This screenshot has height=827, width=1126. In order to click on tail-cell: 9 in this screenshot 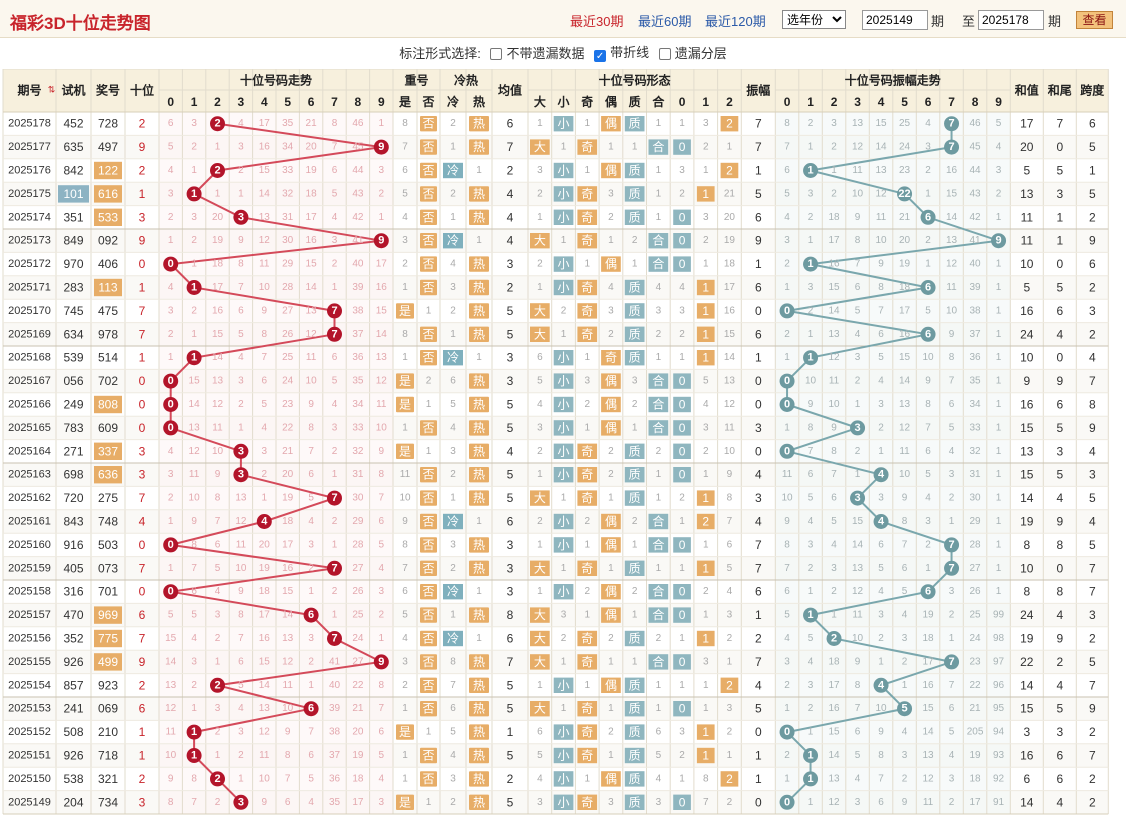, I will do `click(1059, 639)`.